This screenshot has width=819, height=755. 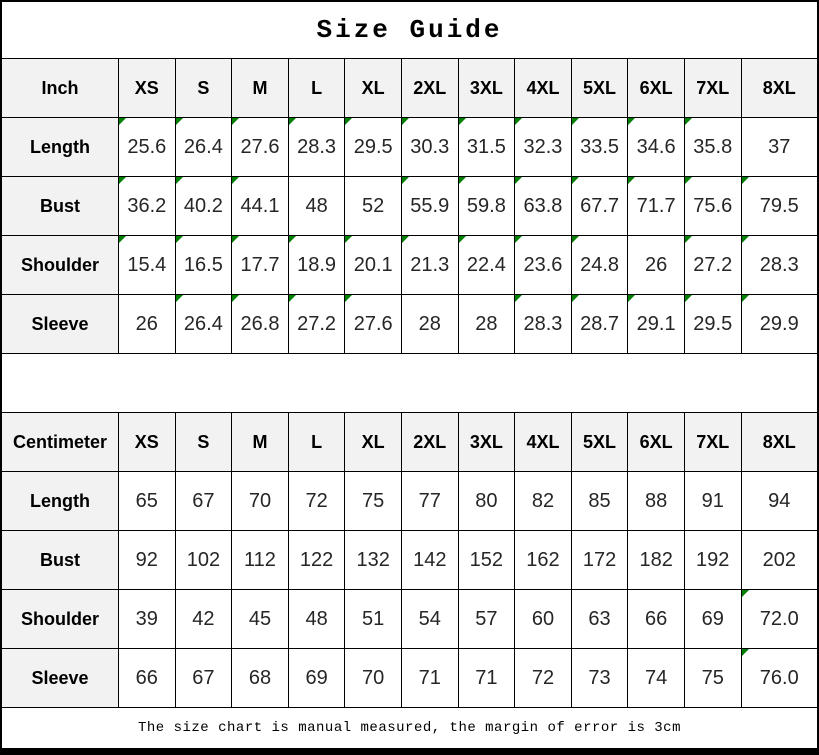 I want to click on measurement-cell: 77, so click(x=430, y=501).